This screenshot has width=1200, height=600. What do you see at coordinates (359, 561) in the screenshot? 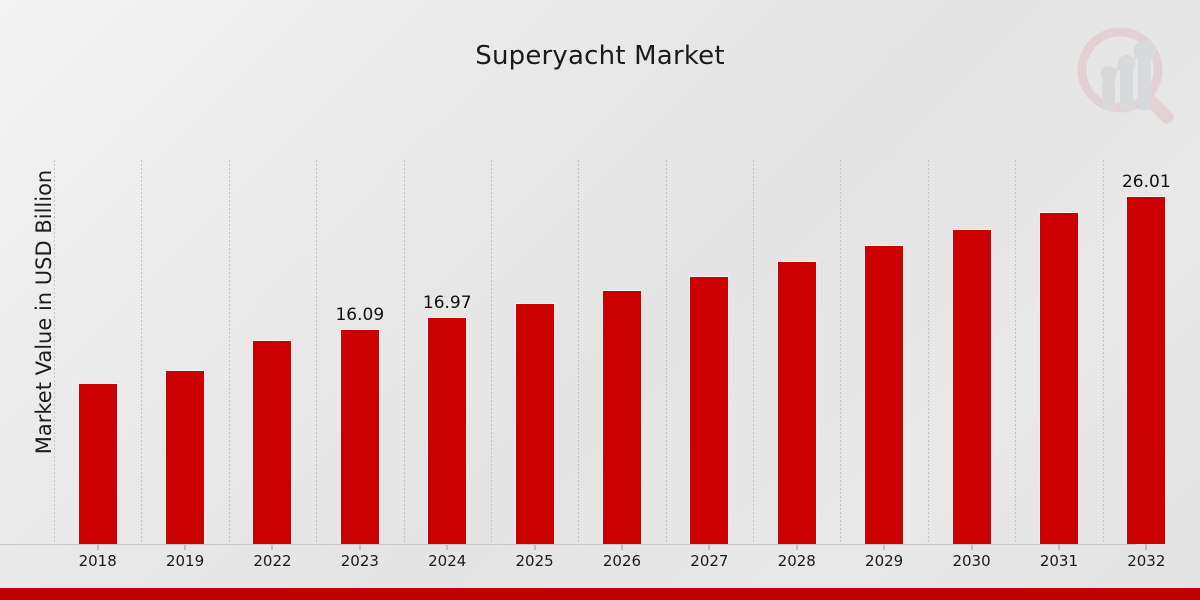
I see `x-axis-tick-label: 2023` at bounding box center [359, 561].